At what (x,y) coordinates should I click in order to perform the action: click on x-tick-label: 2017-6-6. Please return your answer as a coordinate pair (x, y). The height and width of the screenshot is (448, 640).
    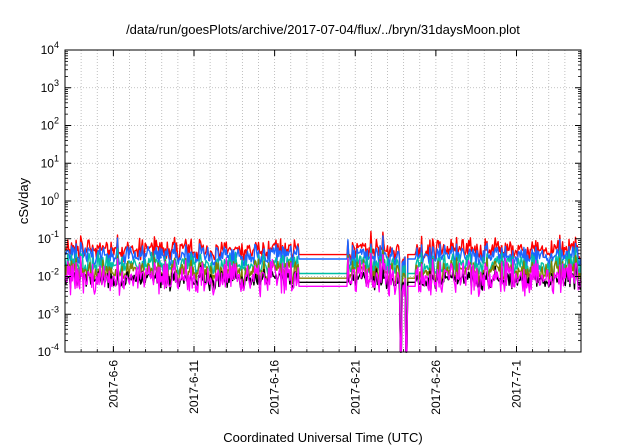
    Looking at the image, I should click on (113, 384).